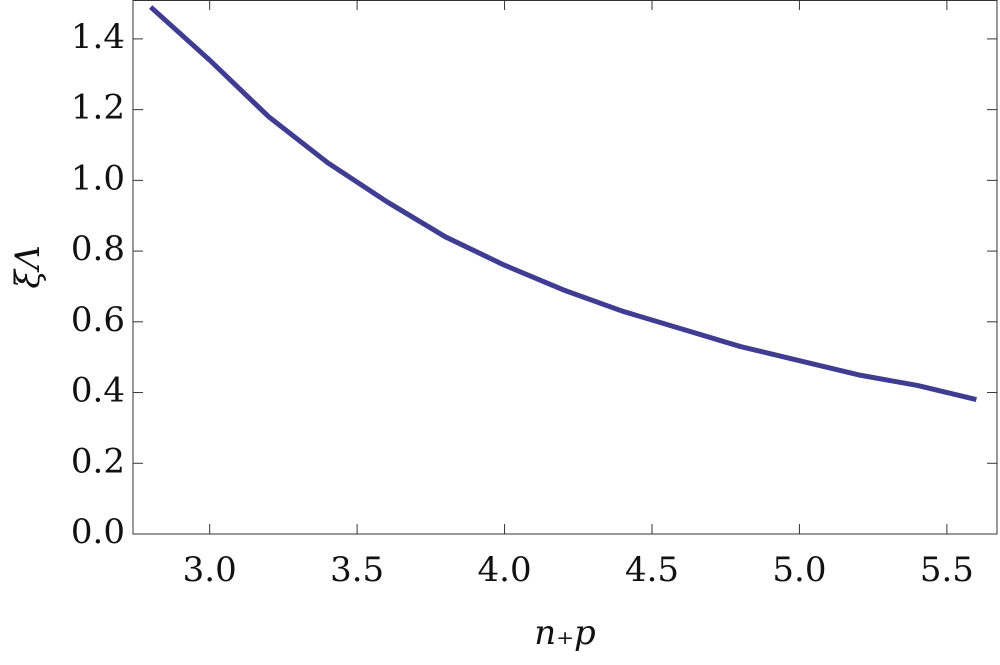 The width and height of the screenshot is (1000, 665). What do you see at coordinates (357, 570) in the screenshot?
I see `x-tick-label: 3.5` at bounding box center [357, 570].